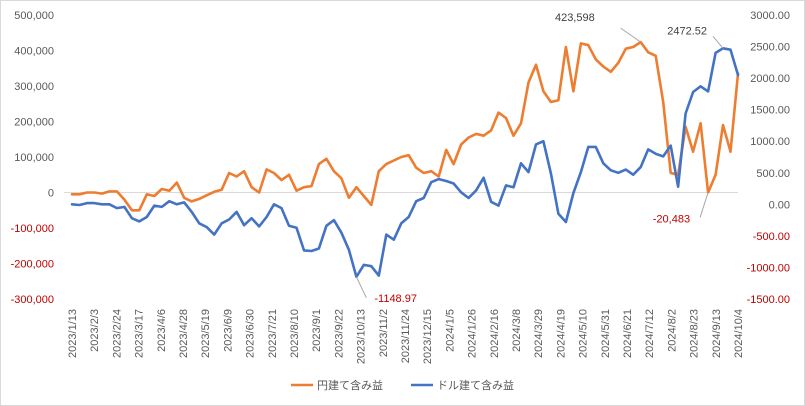 This screenshot has width=805, height=406. What do you see at coordinates (650, 333) in the screenshot?
I see `x-tick-label: 2024/7/12` at bounding box center [650, 333].